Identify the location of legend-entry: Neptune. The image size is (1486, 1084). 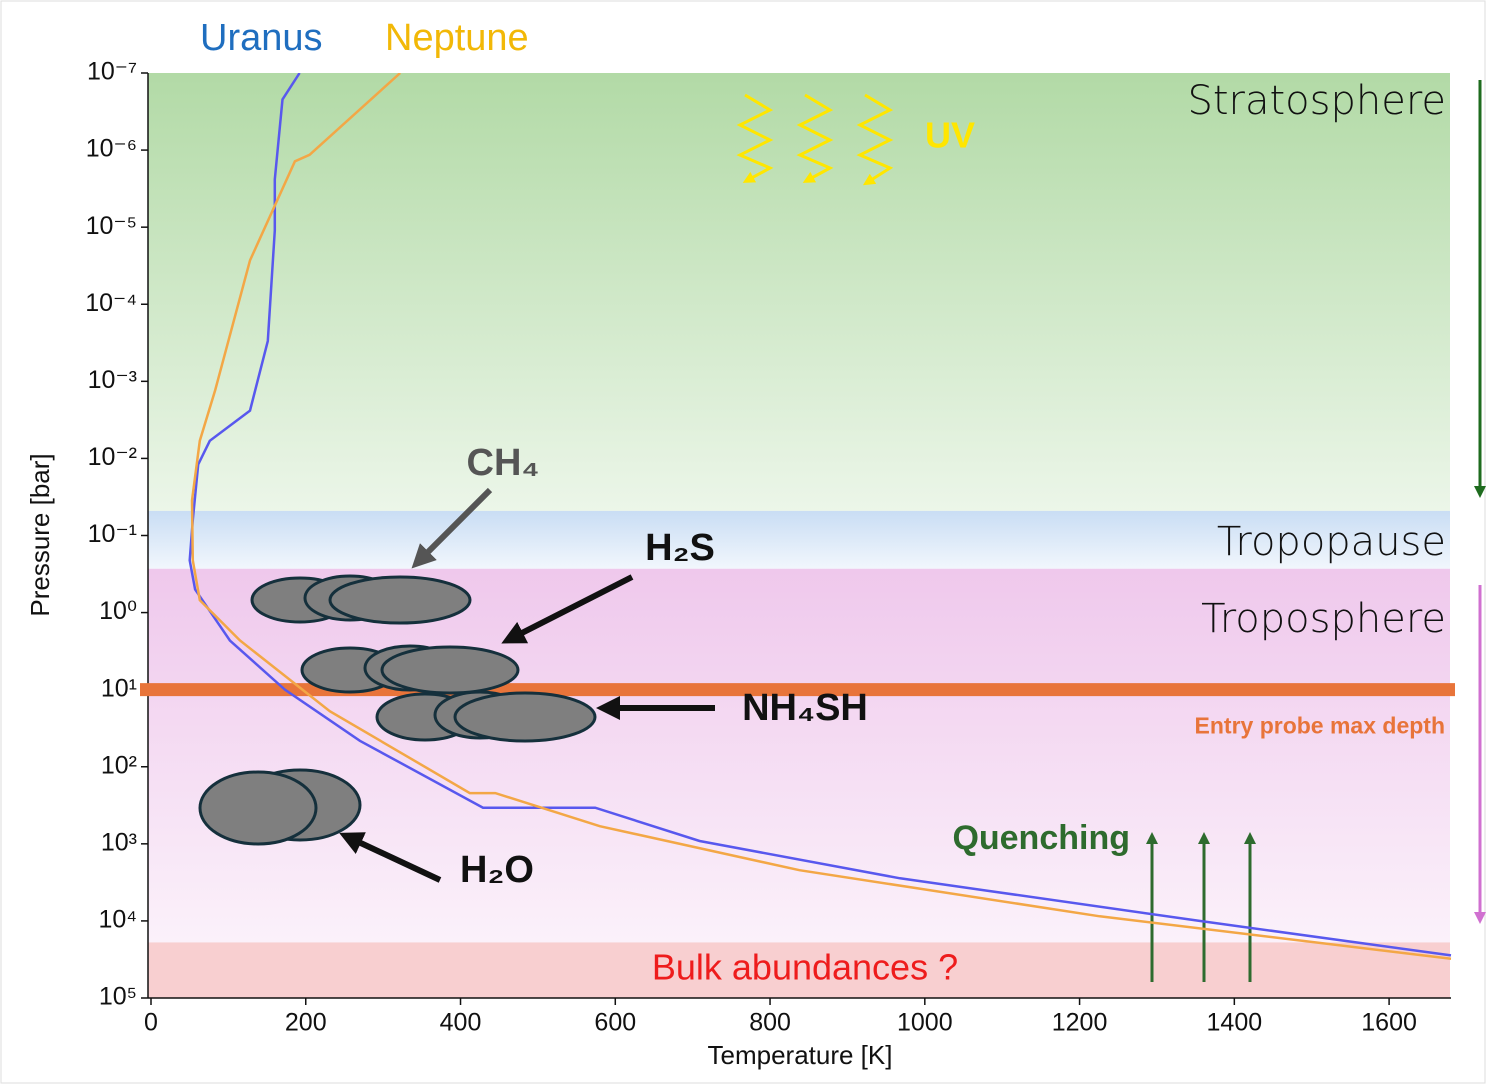
(457, 38).